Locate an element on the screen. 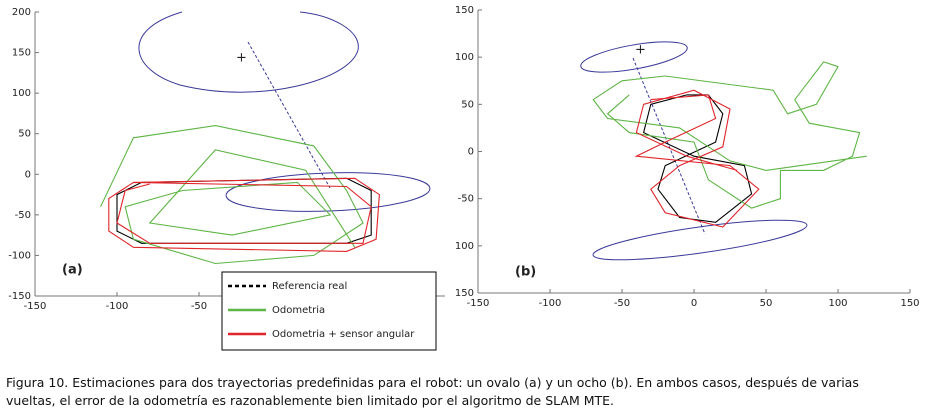 The image size is (934, 414). x-tick-label: 0 is located at coordinates (694, 303).